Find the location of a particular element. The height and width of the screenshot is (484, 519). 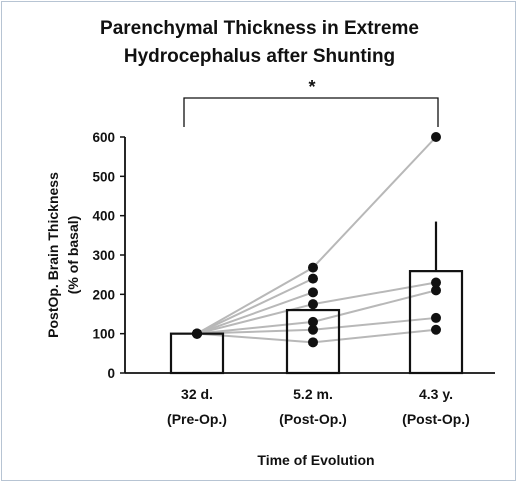

y-tick-label: 500 is located at coordinates (103, 176).